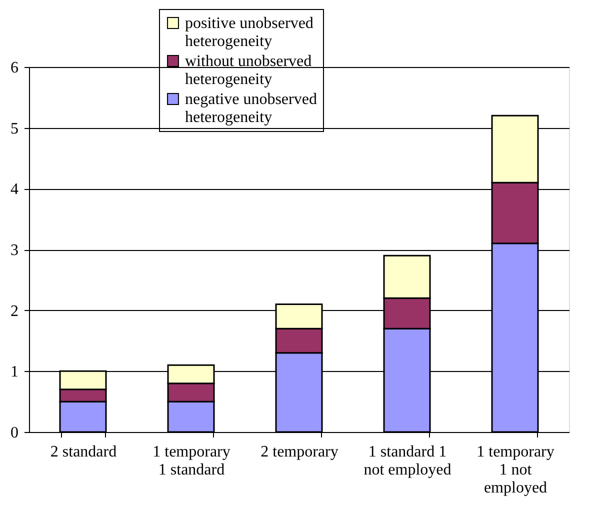  I want to click on x-tick-label: 1 temporary 1 standard, so click(191, 461).